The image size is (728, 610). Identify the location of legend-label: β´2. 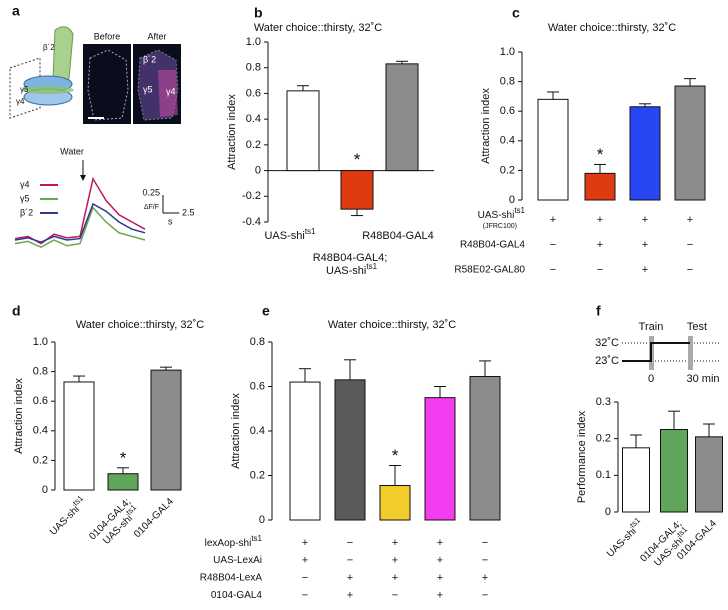
(26, 212).